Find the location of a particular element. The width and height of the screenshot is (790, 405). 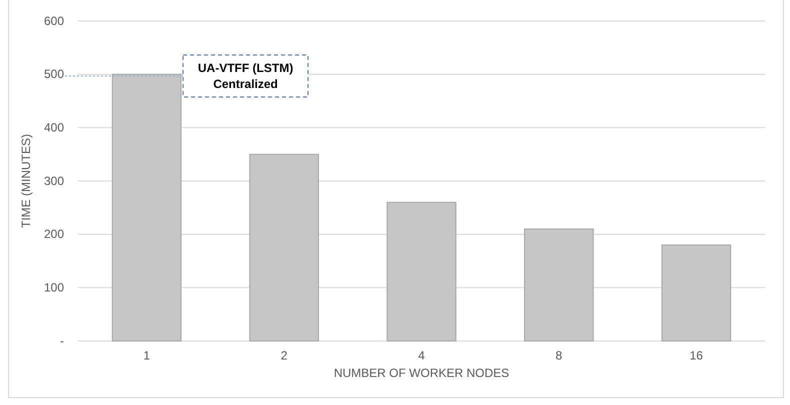

x-tick-label: 1 is located at coordinates (146, 355).